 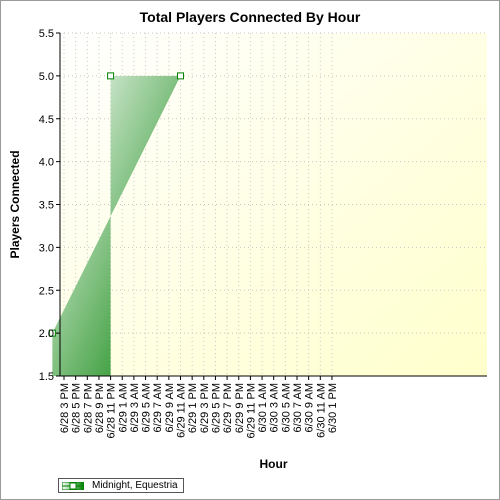 I want to click on y-tick-label: 2.5, so click(x=46, y=291).